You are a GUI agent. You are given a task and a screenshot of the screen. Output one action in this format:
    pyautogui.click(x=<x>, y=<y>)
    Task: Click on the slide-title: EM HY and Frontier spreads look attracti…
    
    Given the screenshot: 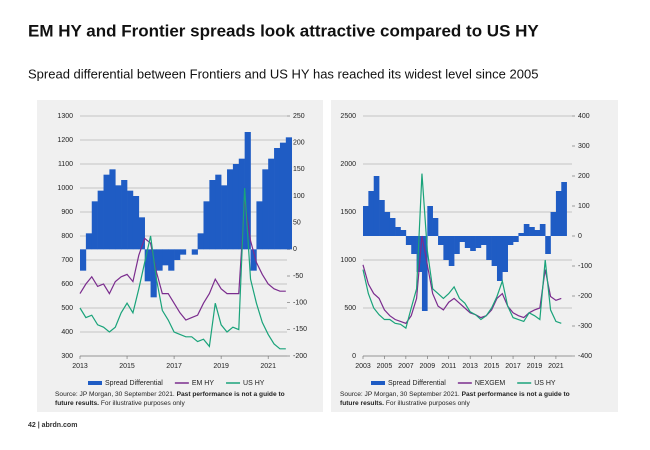 What is the action you would take?
    pyautogui.click(x=283, y=30)
    